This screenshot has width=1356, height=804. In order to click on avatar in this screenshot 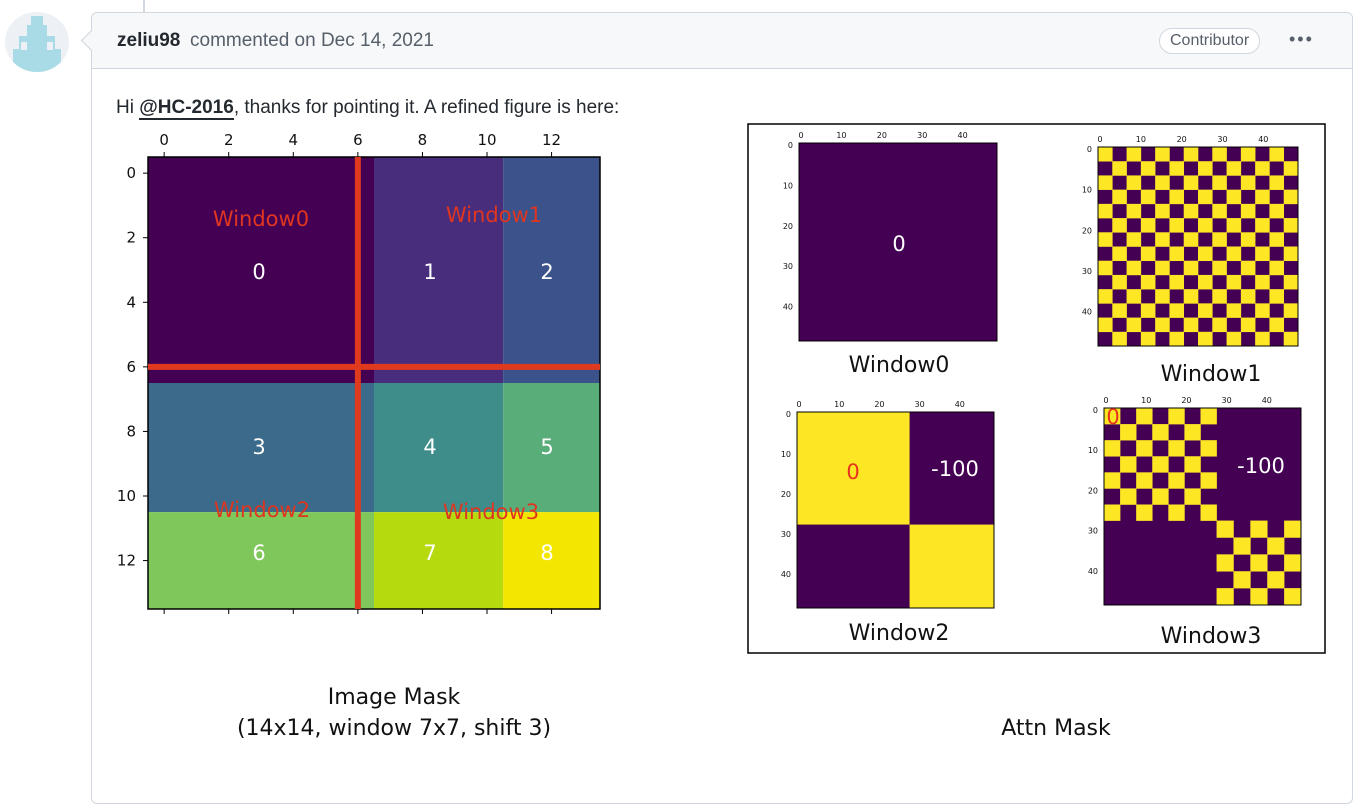, I will do `click(37, 42)`.